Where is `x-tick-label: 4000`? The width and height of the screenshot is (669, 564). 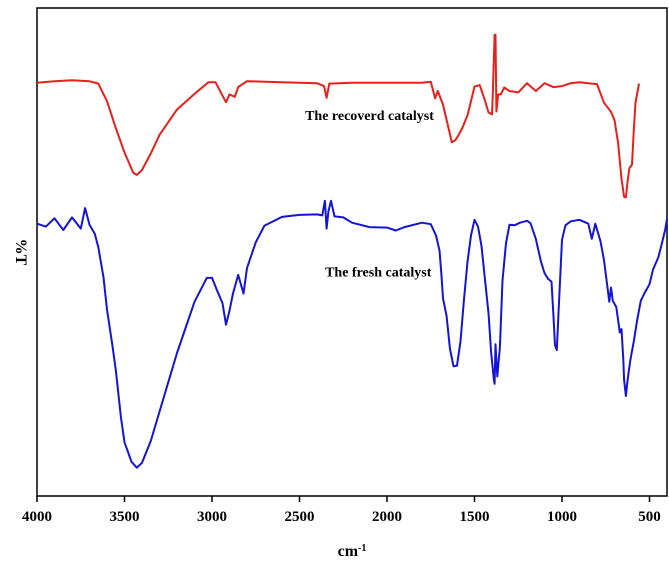
x-tick-label: 4000 is located at coordinates (37, 517).